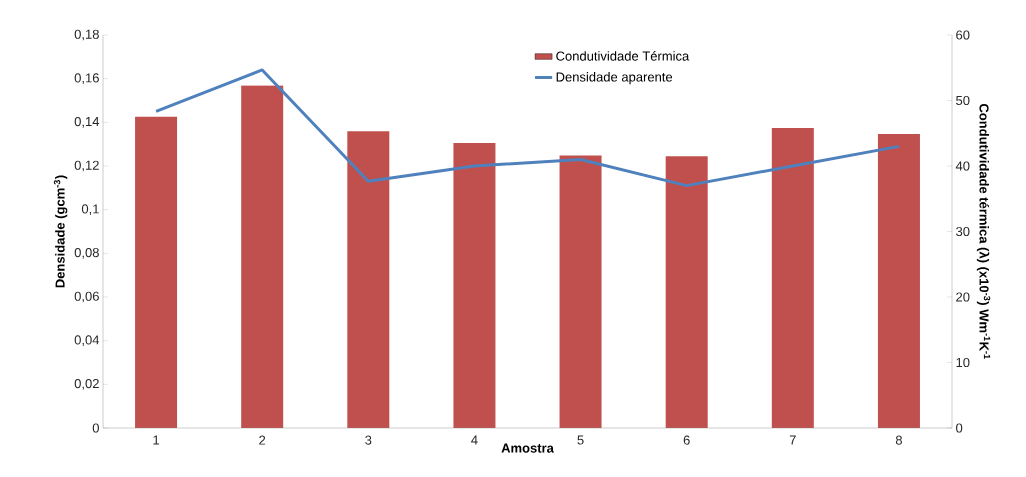  I want to click on y2-tick-label: 40, so click(962, 166).